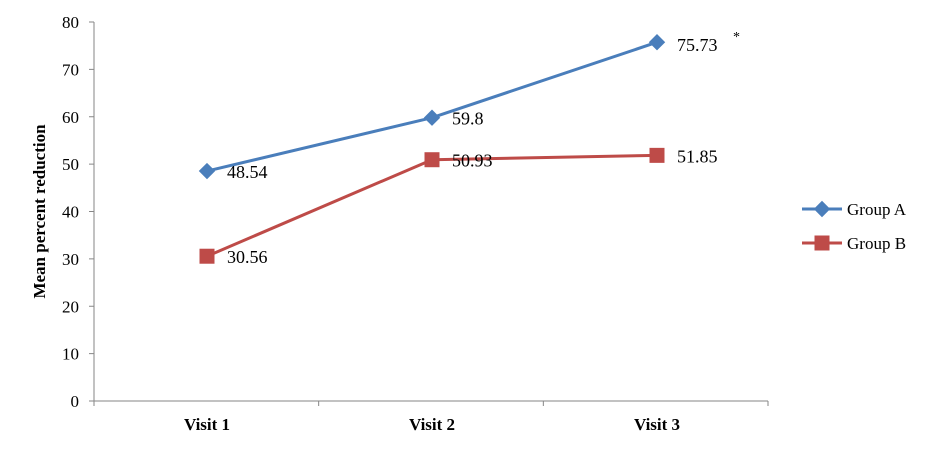 This screenshot has width=942, height=450. I want to click on y-tick-label: 40, so click(70, 212).